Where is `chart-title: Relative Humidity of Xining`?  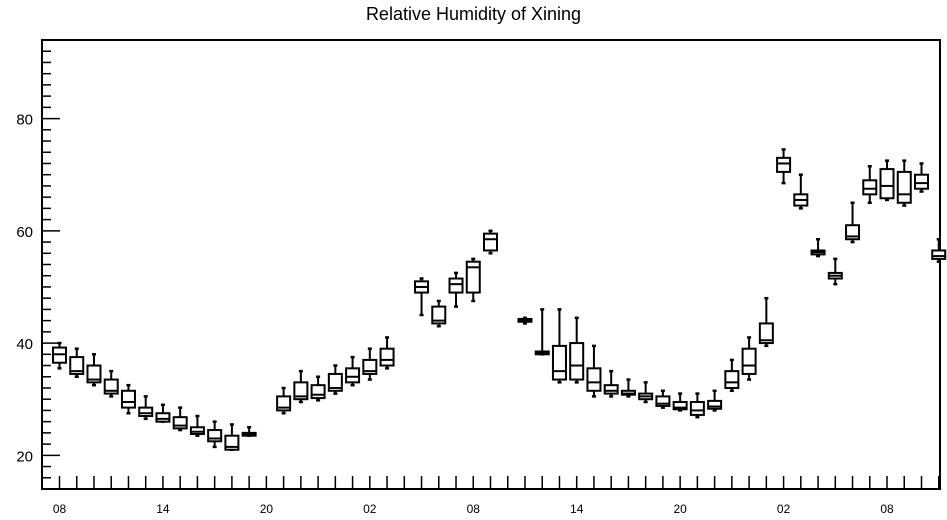
chart-title: Relative Humidity of Xining is located at coordinates (473, 14).